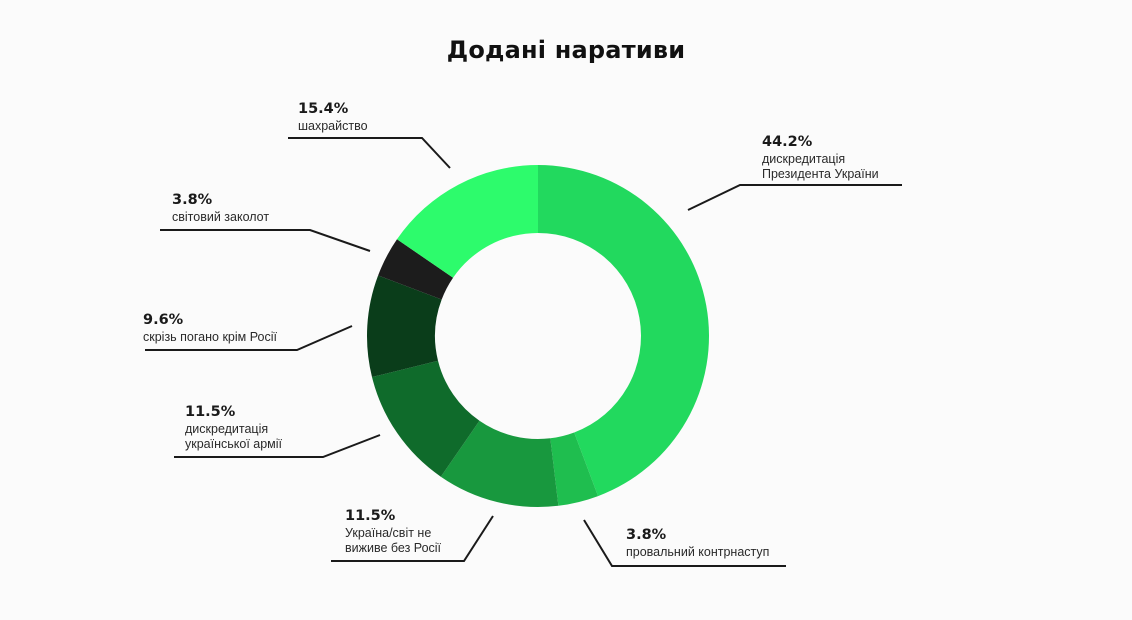 The image size is (1132, 620). I want to click on slice-value-label: 15.4%, so click(323, 109).